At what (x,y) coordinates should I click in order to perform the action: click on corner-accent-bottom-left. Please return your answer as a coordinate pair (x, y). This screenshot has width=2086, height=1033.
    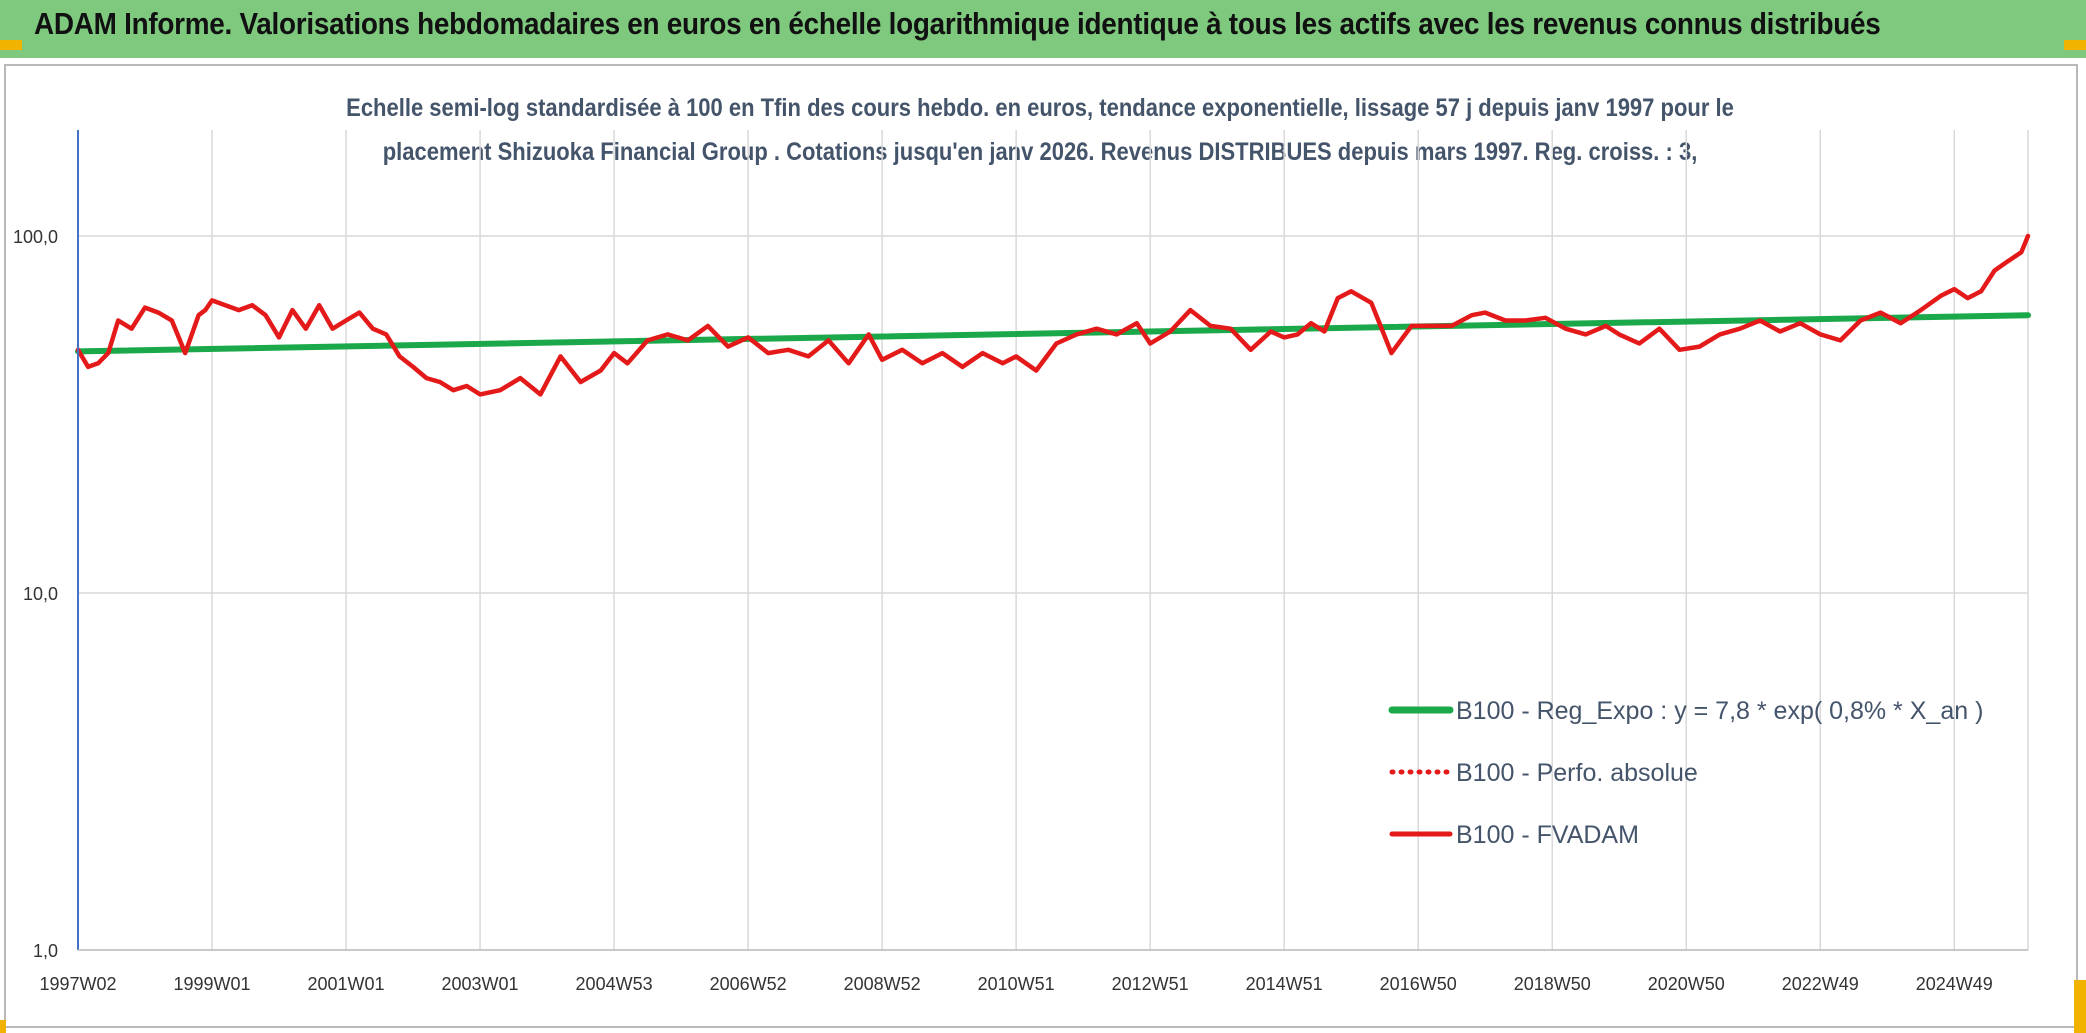
    Looking at the image, I should click on (3, 1026).